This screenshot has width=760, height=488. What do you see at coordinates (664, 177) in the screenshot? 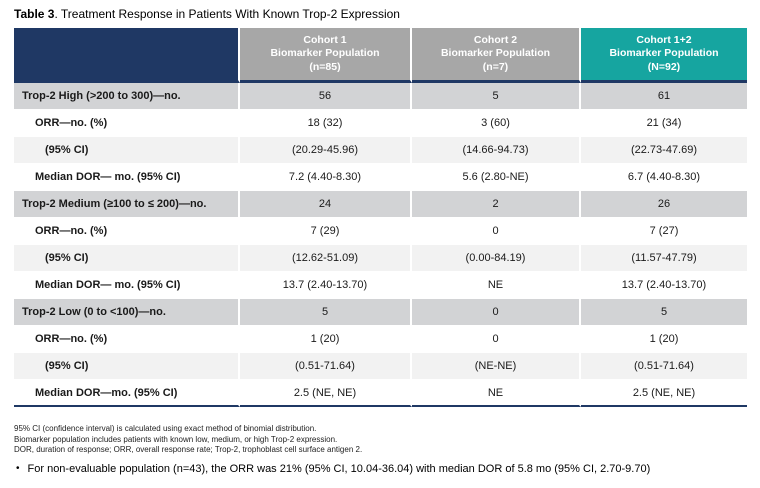
I see `table-cell: 6.7 (4.40-8.30)` at bounding box center [664, 177].